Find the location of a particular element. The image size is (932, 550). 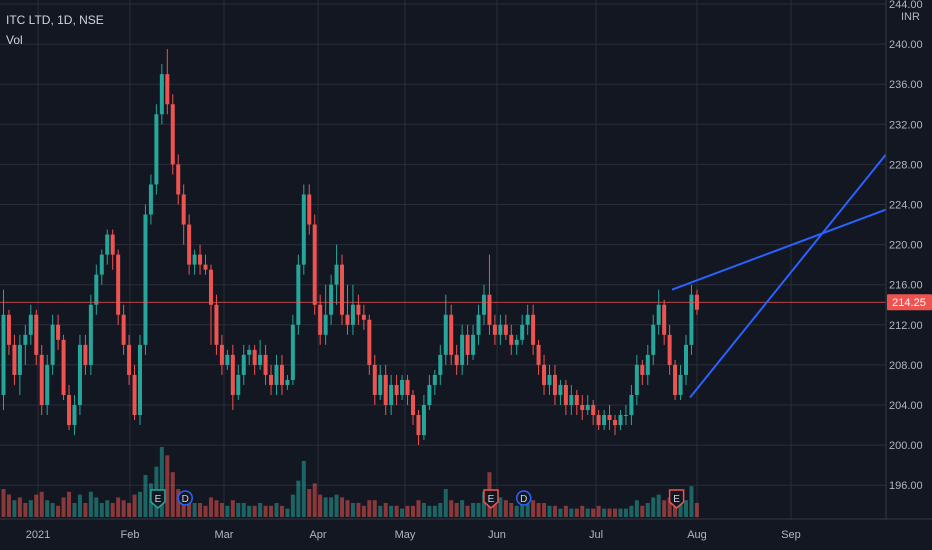

trendlines is located at coordinates (779, 276).